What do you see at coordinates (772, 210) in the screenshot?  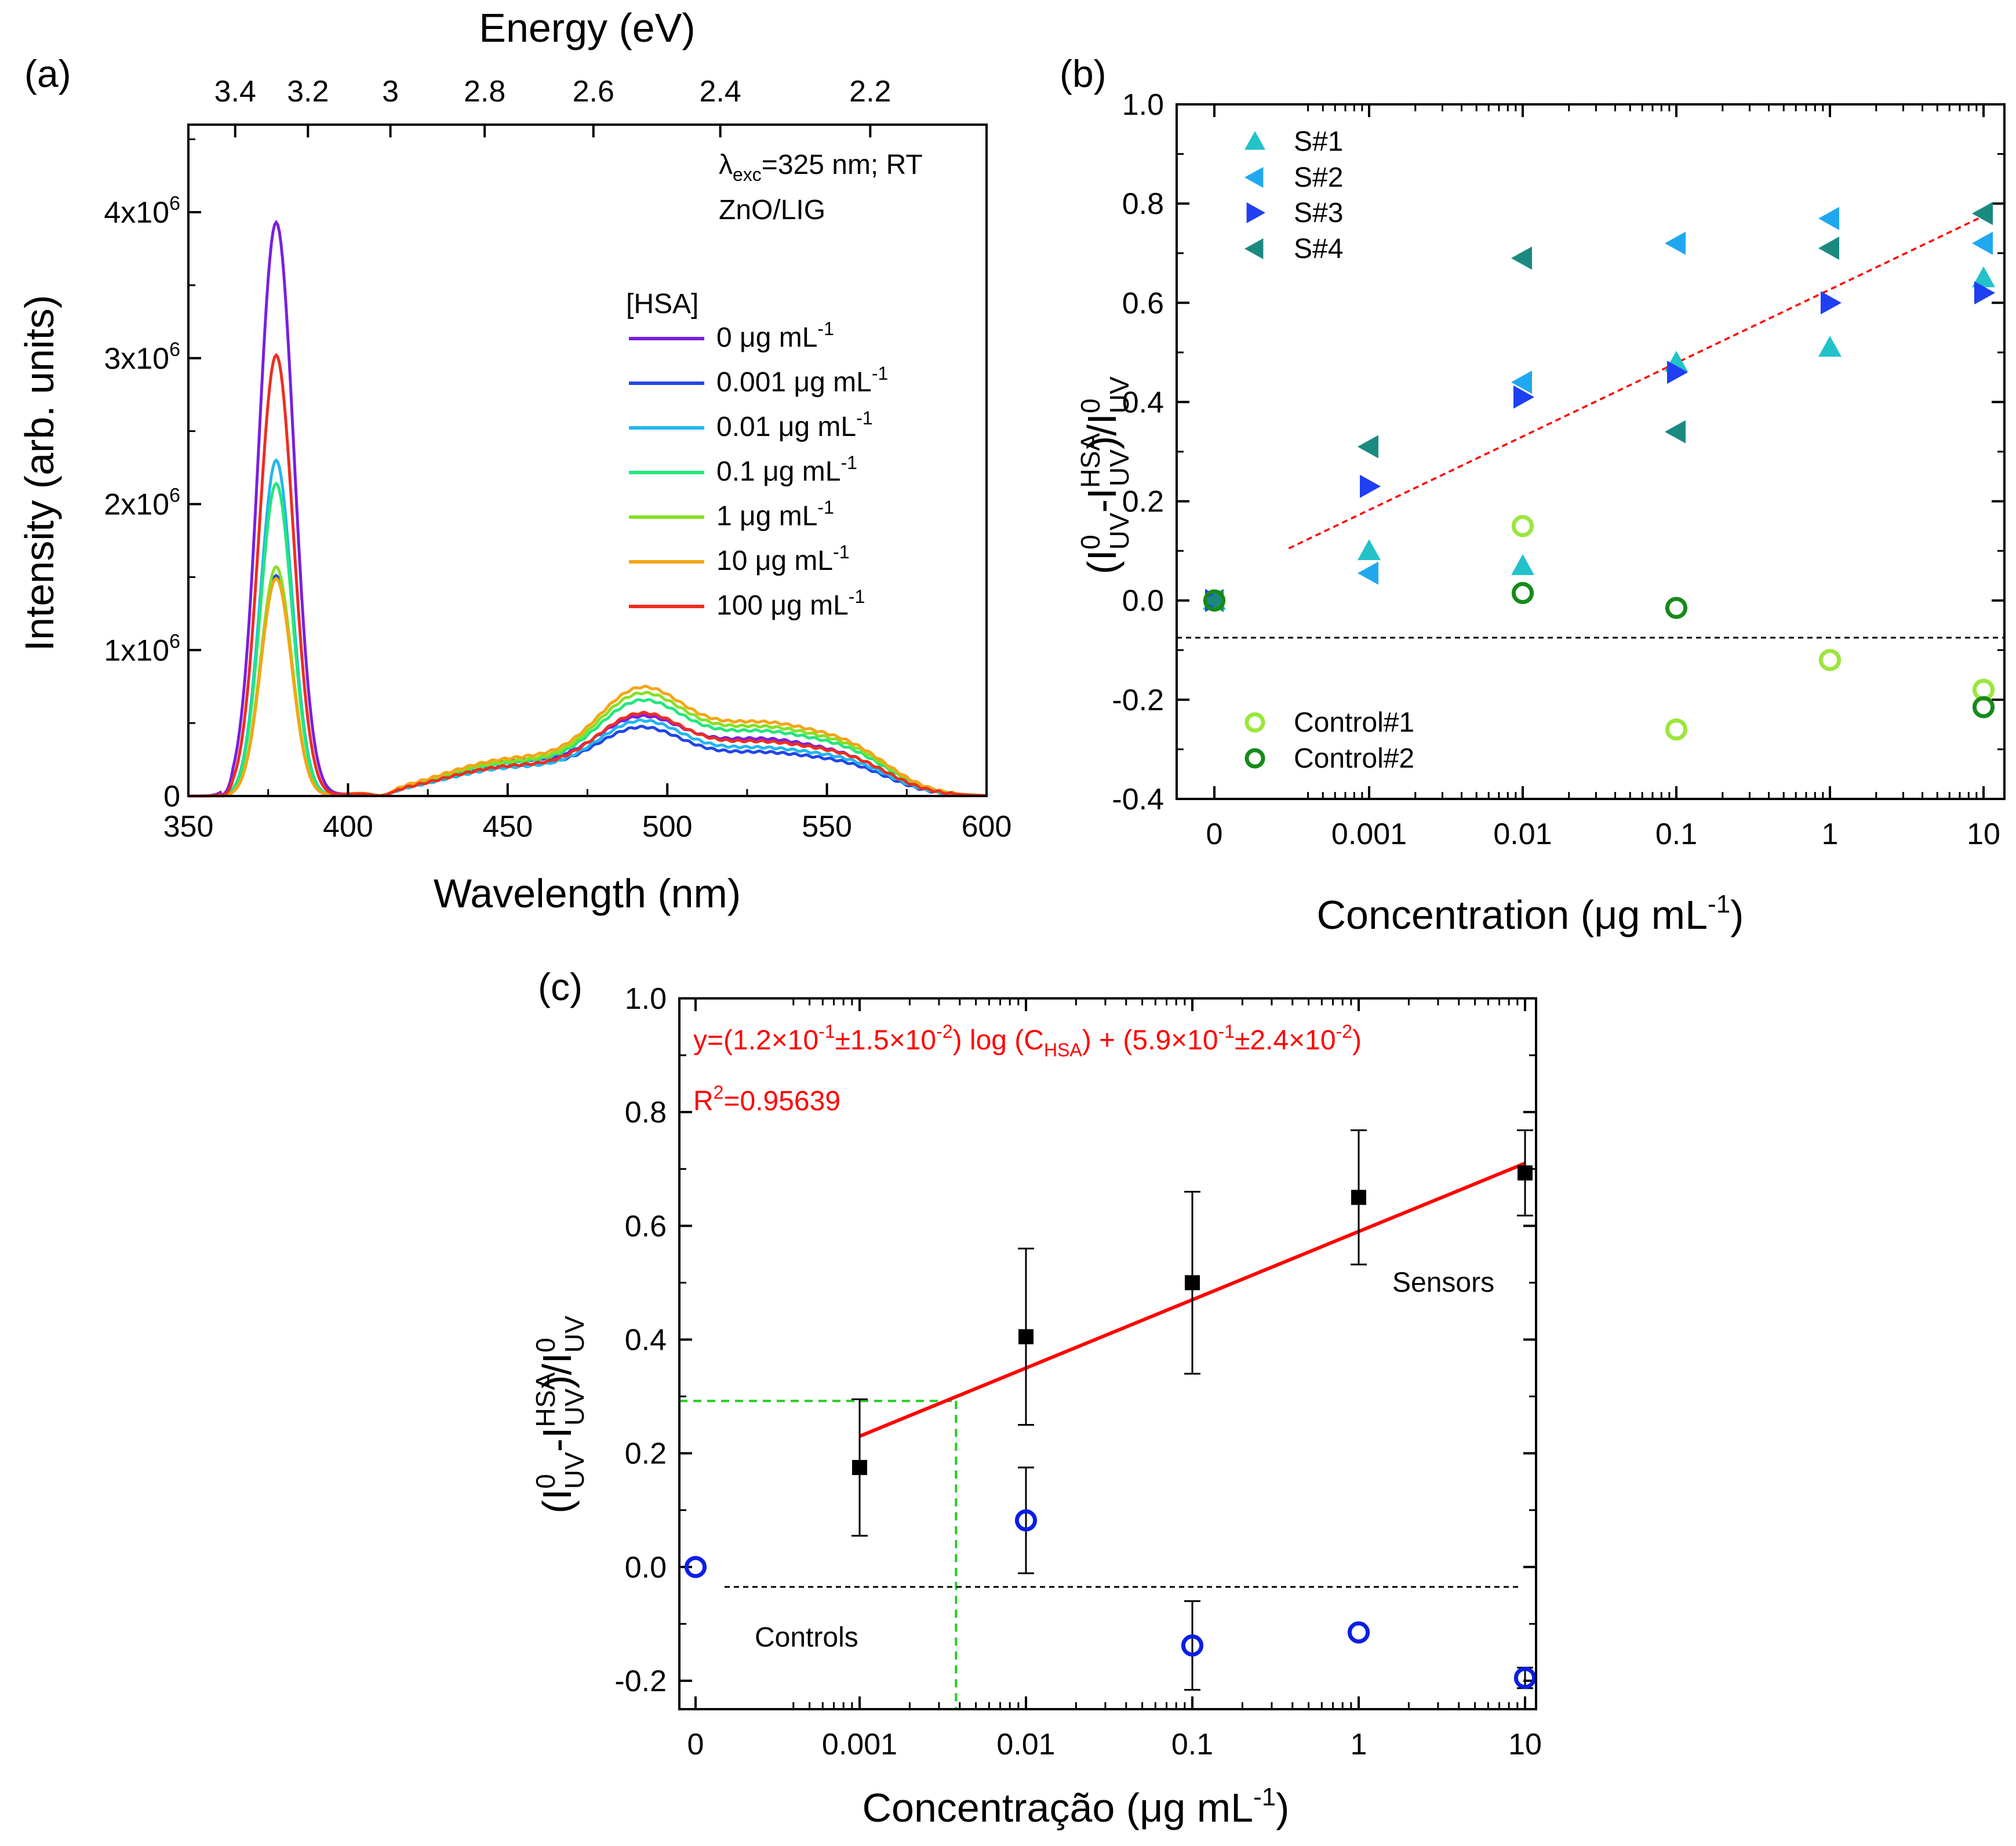 I see `panel-a-sample-annotation: ZnO/LIG` at bounding box center [772, 210].